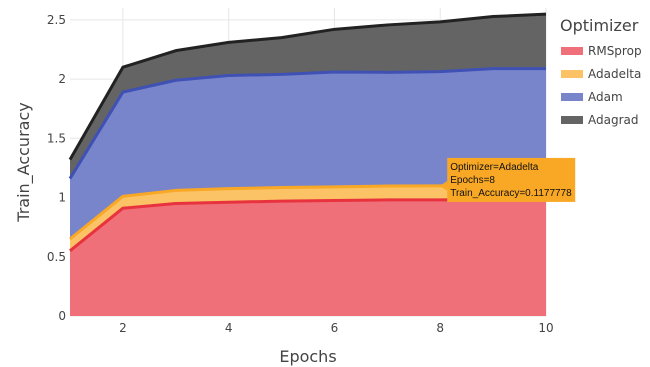 The width and height of the screenshot is (650, 367). I want to click on y-tick-label: 2.5, so click(56, 20).